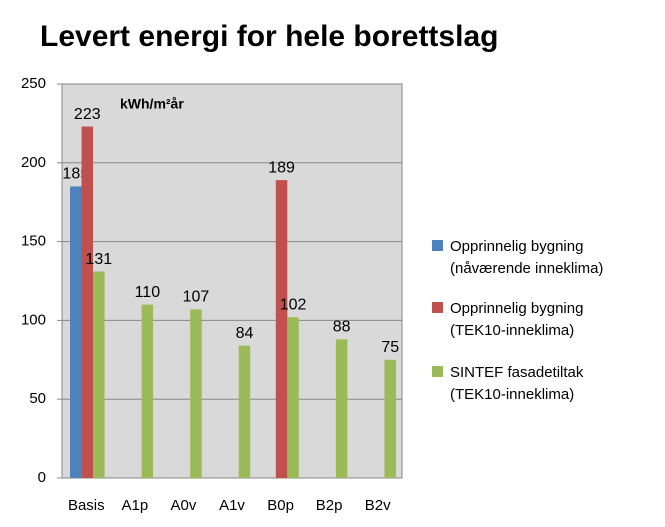 The width and height of the screenshot is (665, 527). What do you see at coordinates (378, 505) in the screenshot?
I see `x-tick-label: B2v` at bounding box center [378, 505].